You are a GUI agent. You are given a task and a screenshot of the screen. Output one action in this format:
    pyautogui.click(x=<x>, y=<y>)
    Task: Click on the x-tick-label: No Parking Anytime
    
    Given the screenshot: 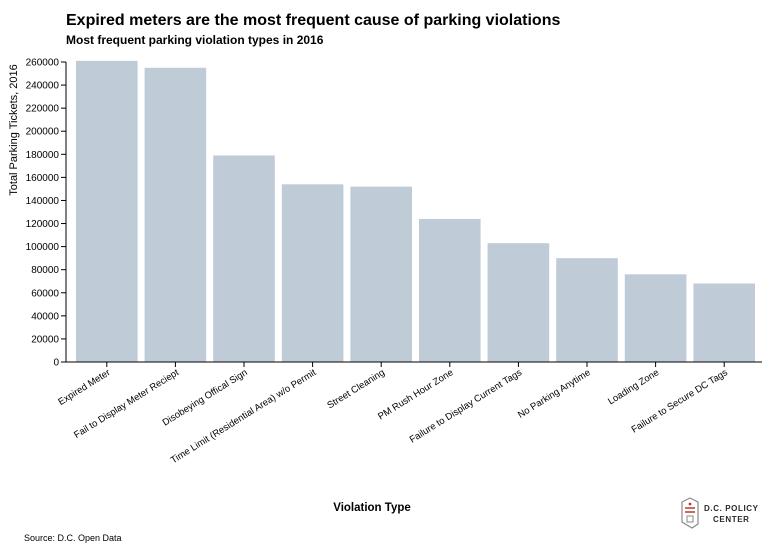 What is the action you would take?
    pyautogui.click(x=554, y=394)
    